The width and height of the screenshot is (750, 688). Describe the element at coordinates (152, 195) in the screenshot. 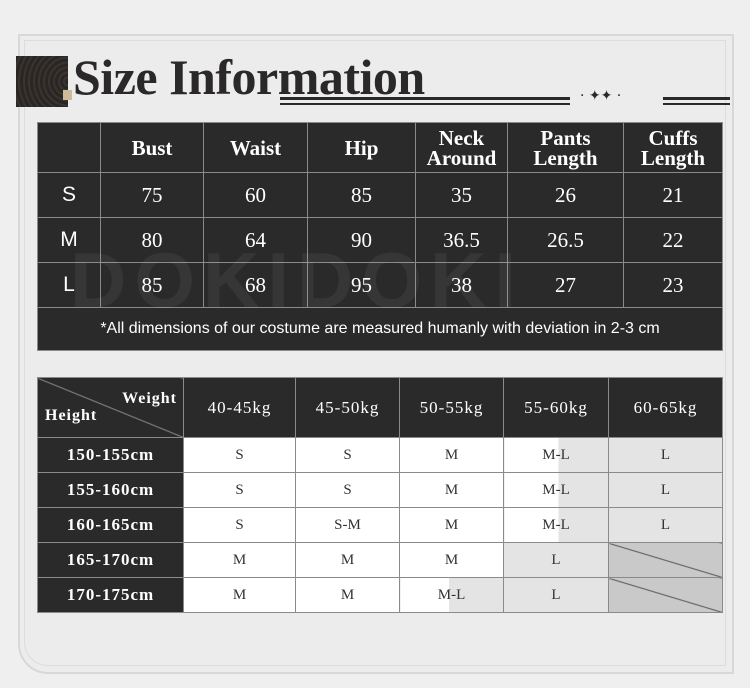

I see `cell: 75` at that location.